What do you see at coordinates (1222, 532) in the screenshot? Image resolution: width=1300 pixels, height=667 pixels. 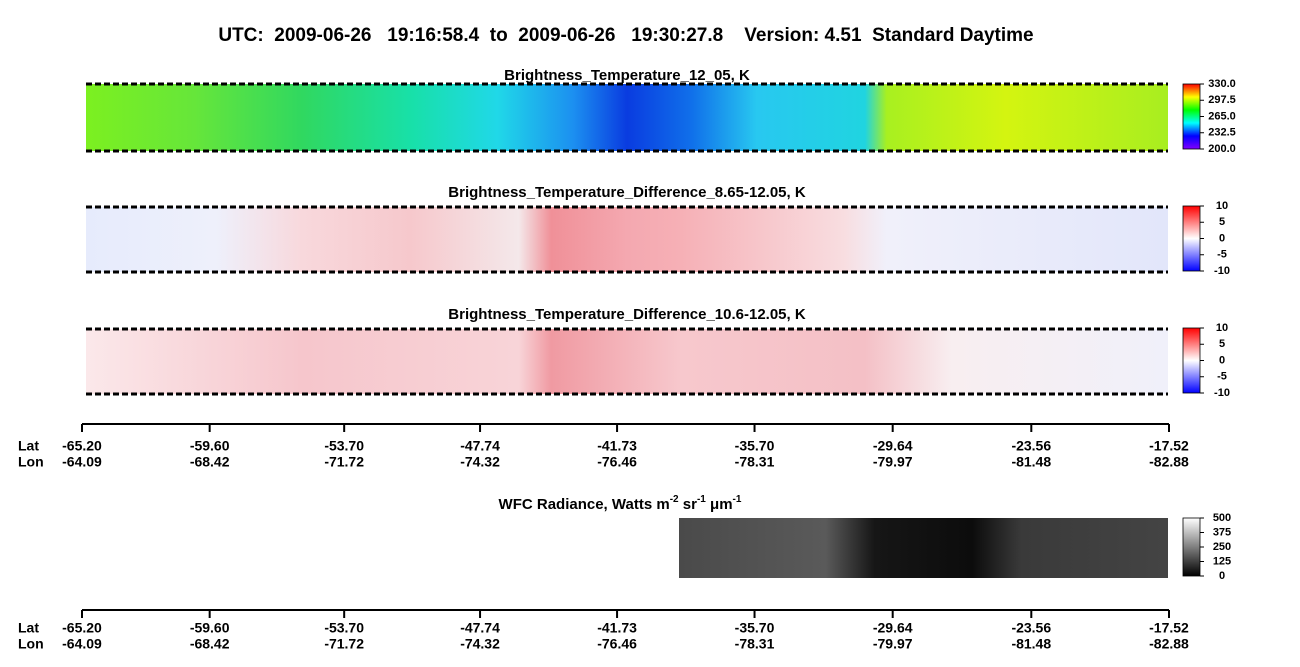 I see `colorbar-tick-label: 375` at bounding box center [1222, 532].